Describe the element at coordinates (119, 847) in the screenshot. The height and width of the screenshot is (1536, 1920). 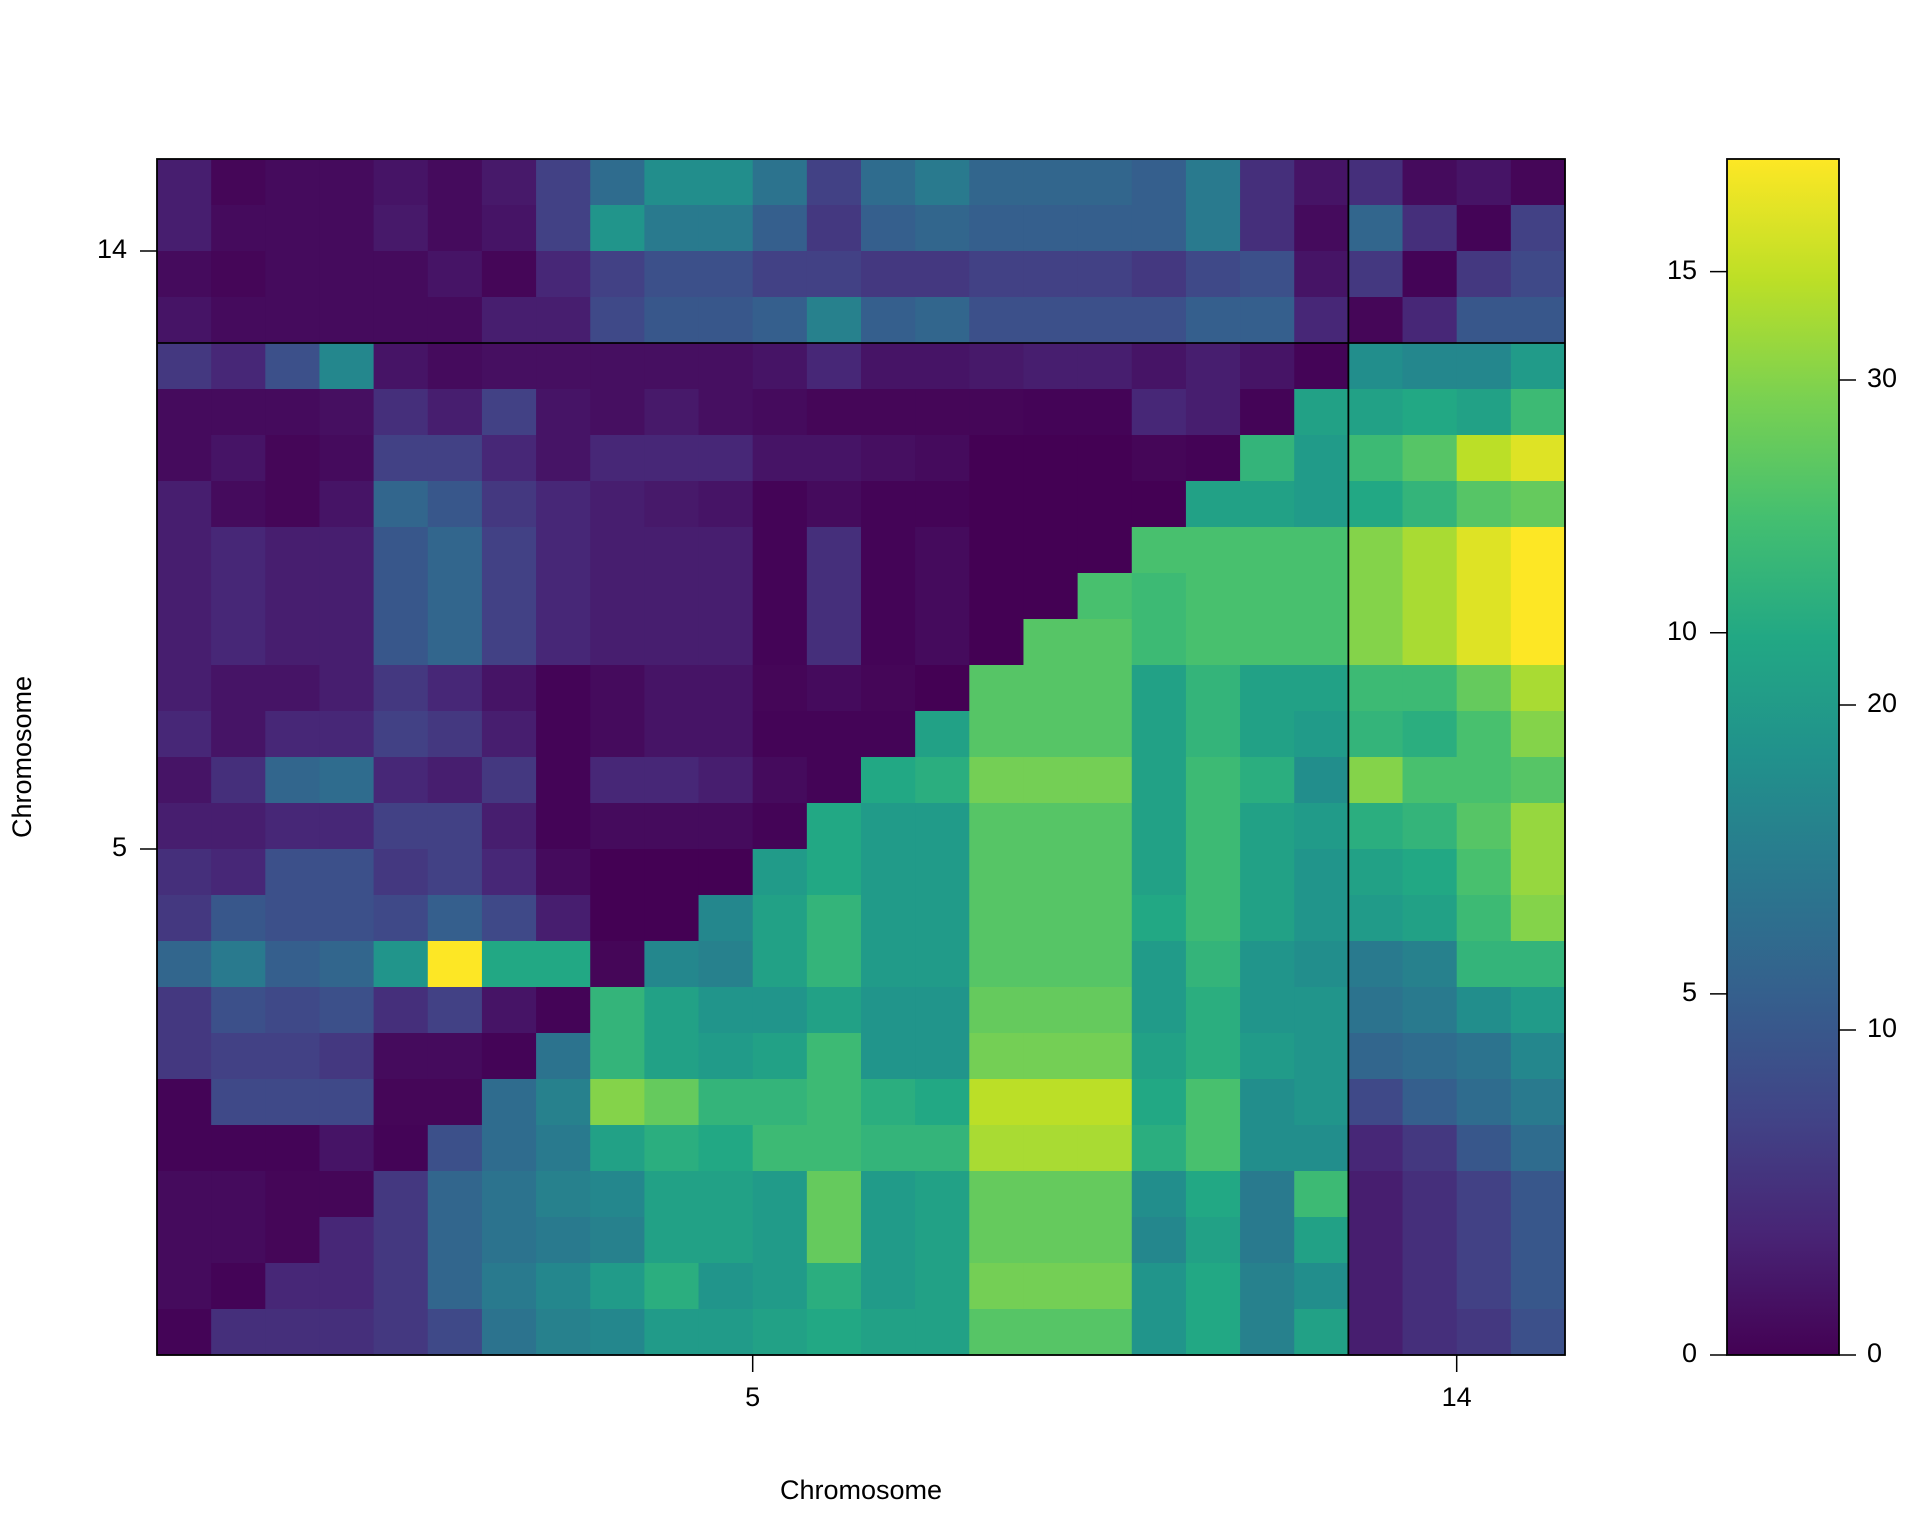
I see `y-tick-label: 5` at that location.